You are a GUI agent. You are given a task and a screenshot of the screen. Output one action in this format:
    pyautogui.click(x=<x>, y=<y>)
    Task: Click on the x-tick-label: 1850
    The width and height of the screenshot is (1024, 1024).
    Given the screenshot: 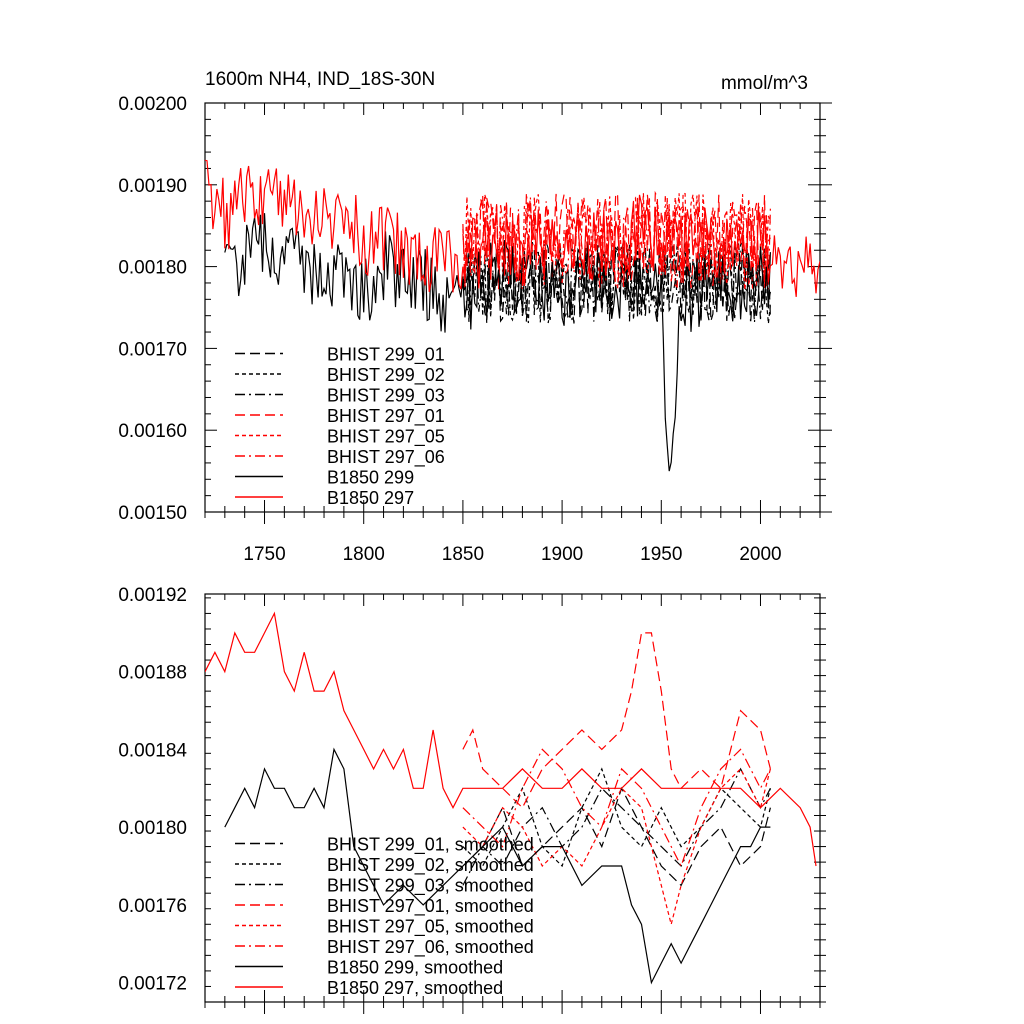 What is the action you would take?
    pyautogui.click(x=463, y=554)
    